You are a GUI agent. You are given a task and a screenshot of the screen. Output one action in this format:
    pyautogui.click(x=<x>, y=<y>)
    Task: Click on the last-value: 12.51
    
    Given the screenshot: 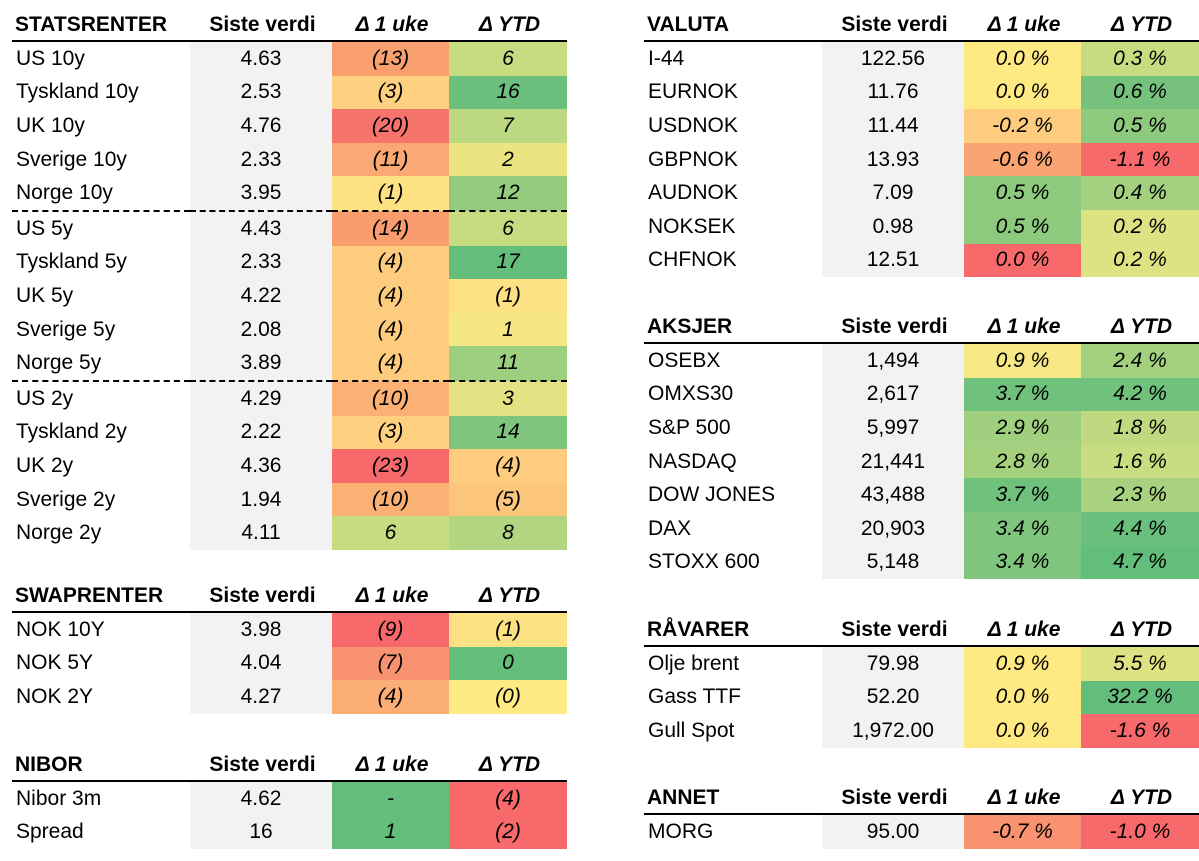 What is the action you would take?
    pyautogui.click(x=893, y=260)
    